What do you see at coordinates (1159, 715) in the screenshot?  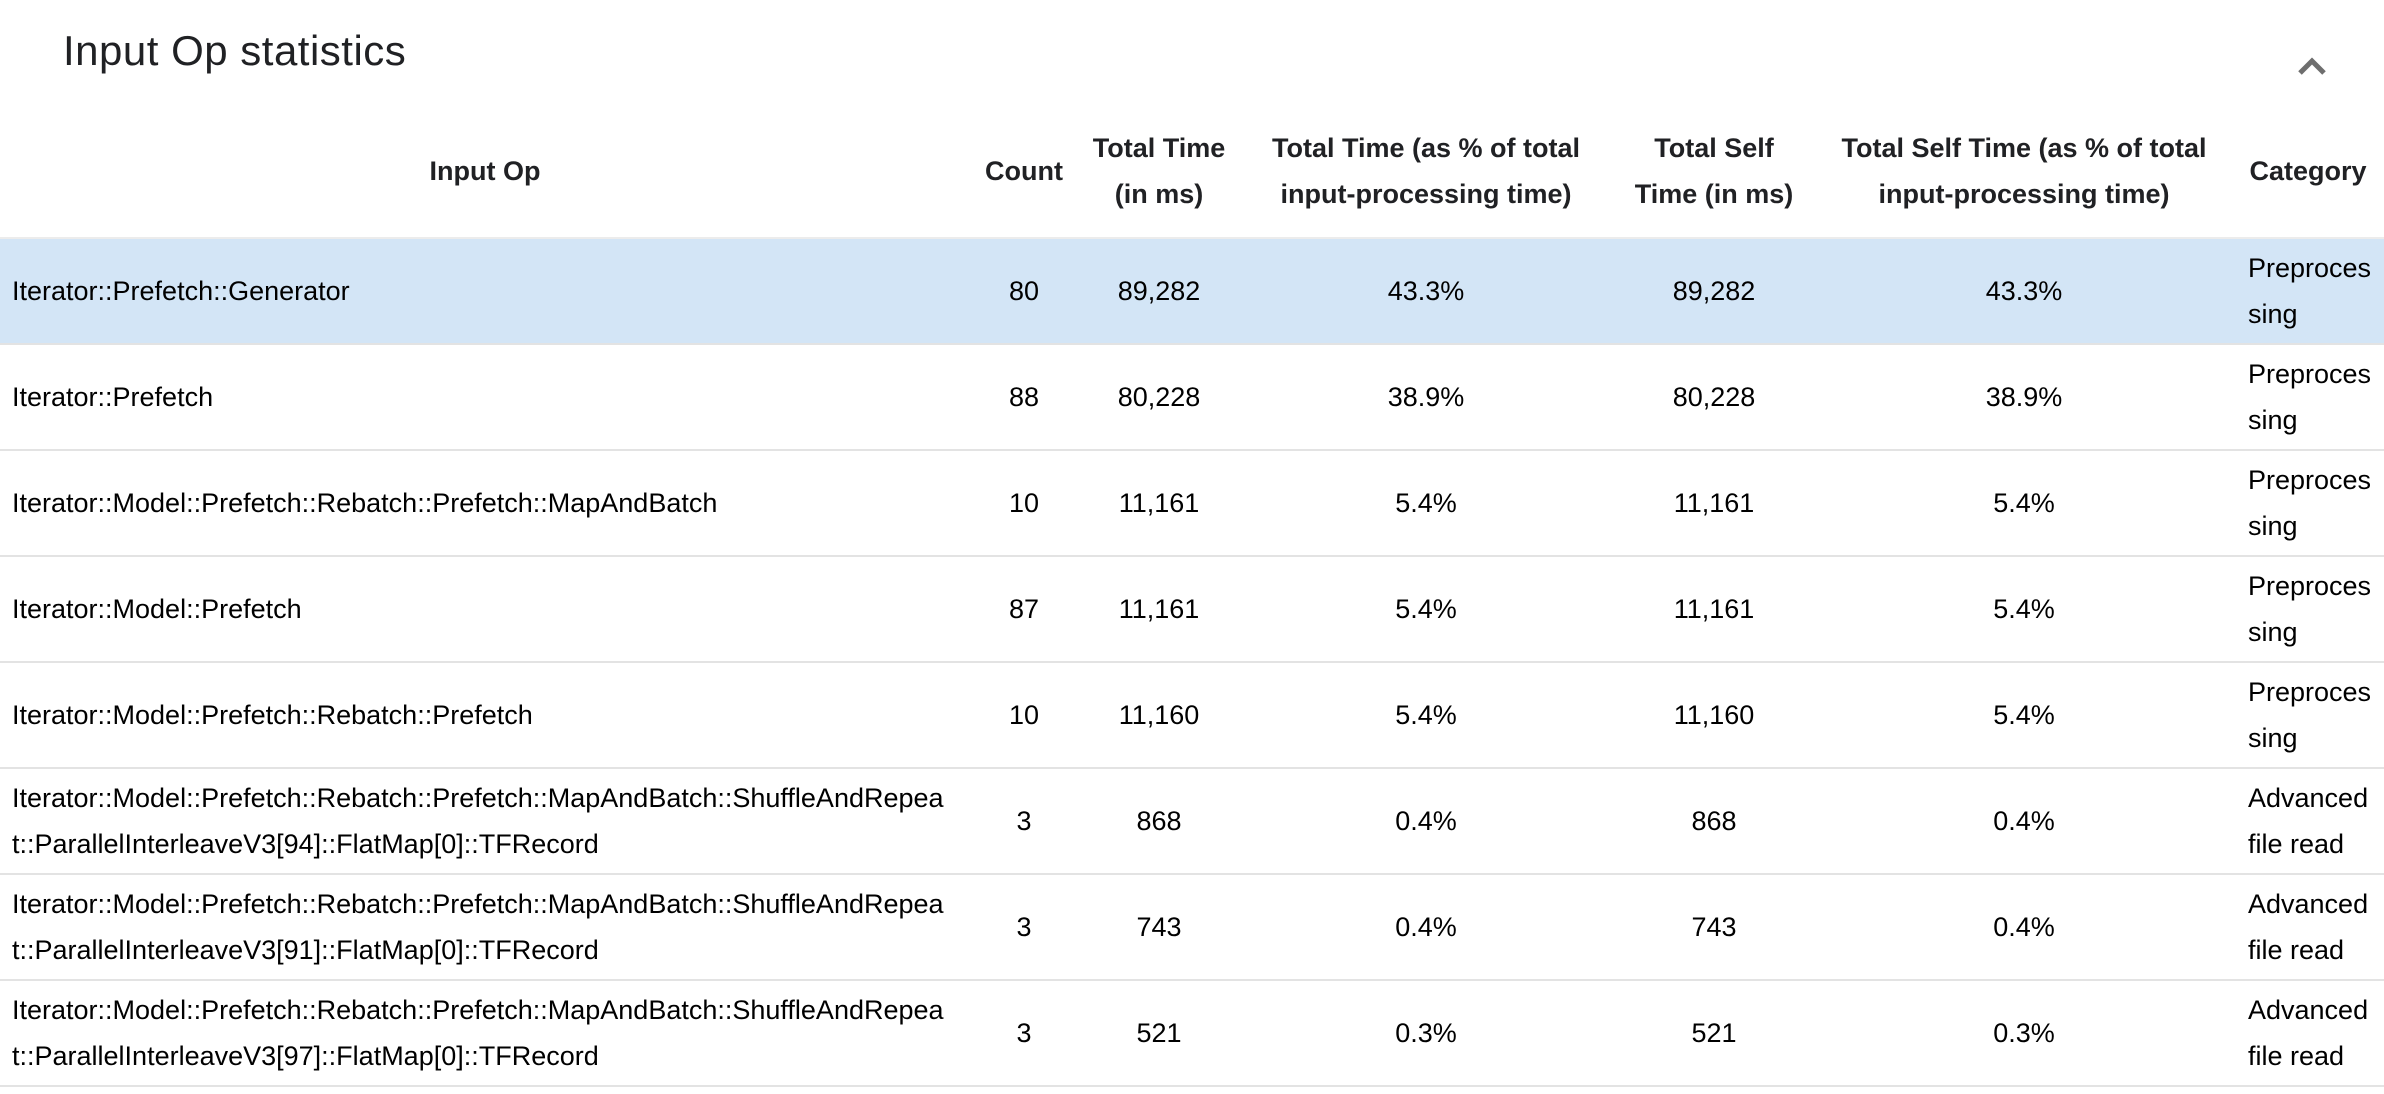 I see `cell-total-time-ms: 11,160` at bounding box center [1159, 715].